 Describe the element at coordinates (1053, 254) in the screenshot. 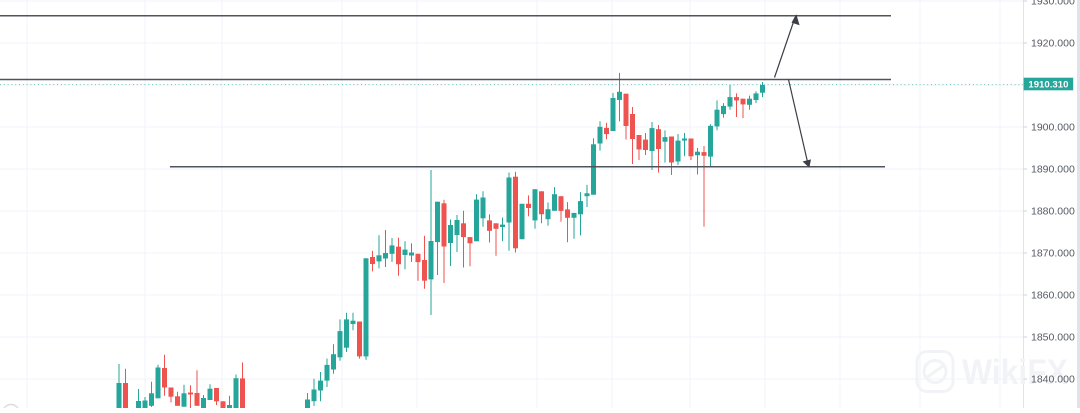

I see `svg-text: 1870.000` at that location.